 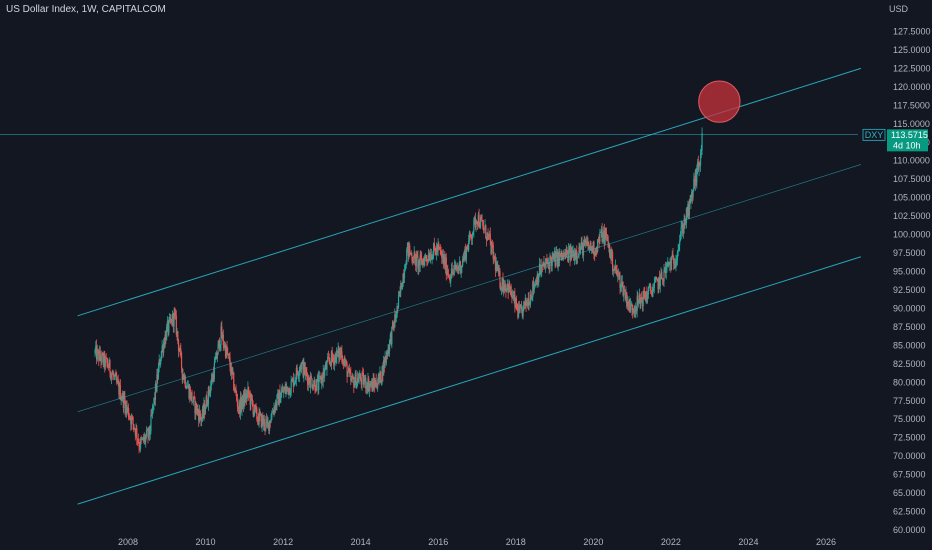 I want to click on y-tick-label: 107.5000, so click(x=912, y=179).